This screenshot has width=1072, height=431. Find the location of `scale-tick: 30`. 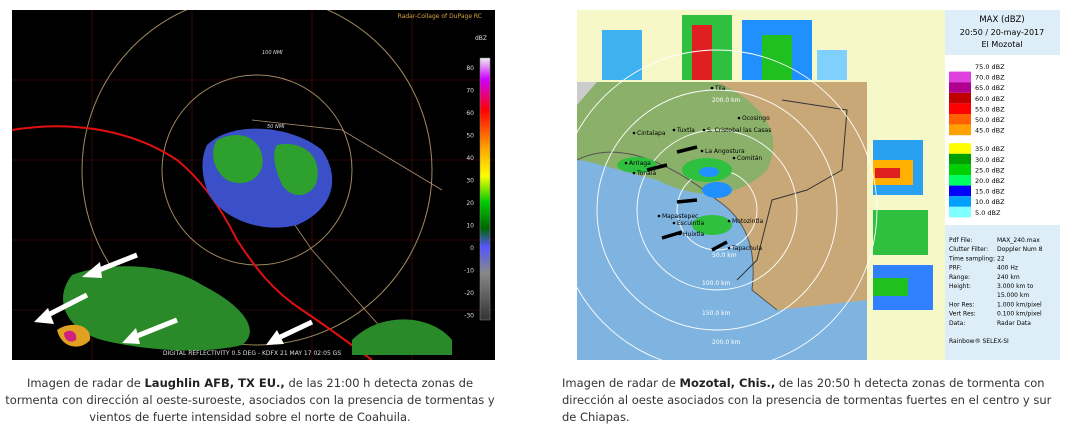

scale-tick: 30 is located at coordinates (470, 181).